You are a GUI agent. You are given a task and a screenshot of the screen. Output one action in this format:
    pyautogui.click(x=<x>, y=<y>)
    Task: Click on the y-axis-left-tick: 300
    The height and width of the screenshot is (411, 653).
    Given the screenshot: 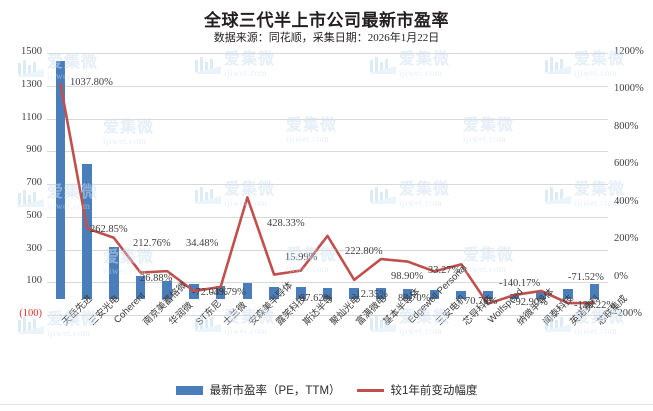 What is the action you would take?
    pyautogui.click(x=34, y=248)
    